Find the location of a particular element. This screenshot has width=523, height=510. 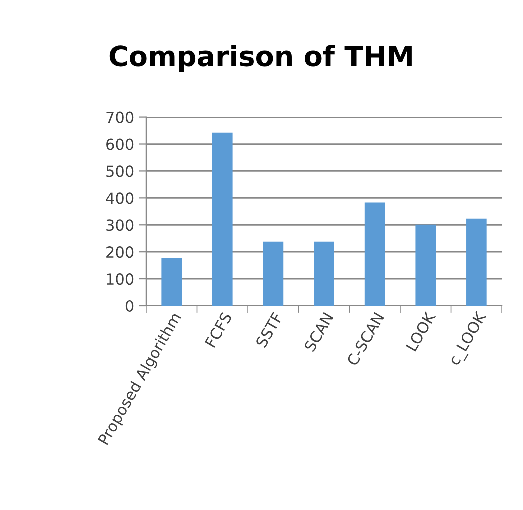

y-tick-label: 400 is located at coordinates (120, 198).